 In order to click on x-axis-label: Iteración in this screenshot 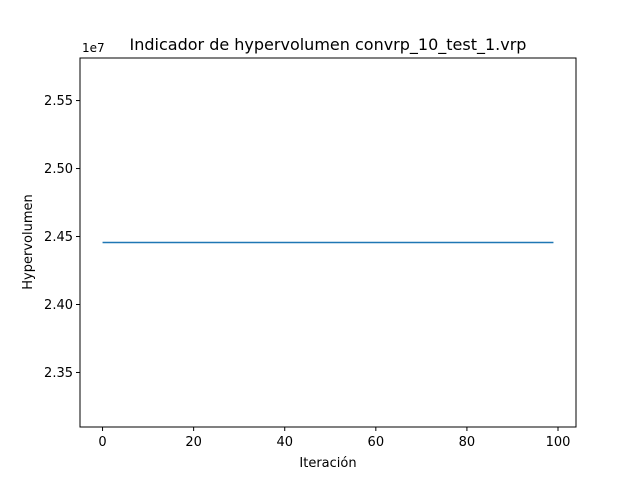, I will do `click(327, 463)`.